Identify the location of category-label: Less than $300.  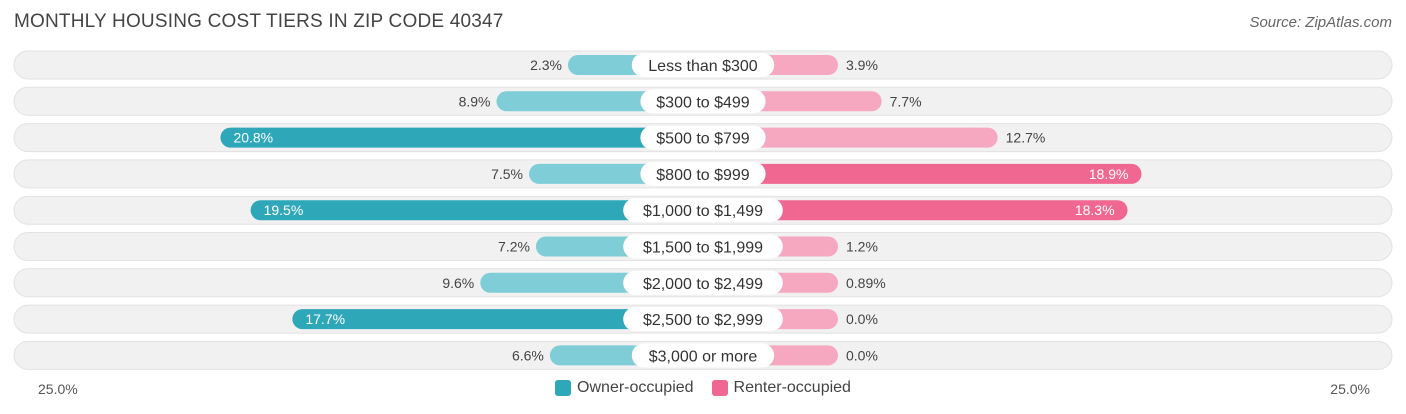
(703, 66).